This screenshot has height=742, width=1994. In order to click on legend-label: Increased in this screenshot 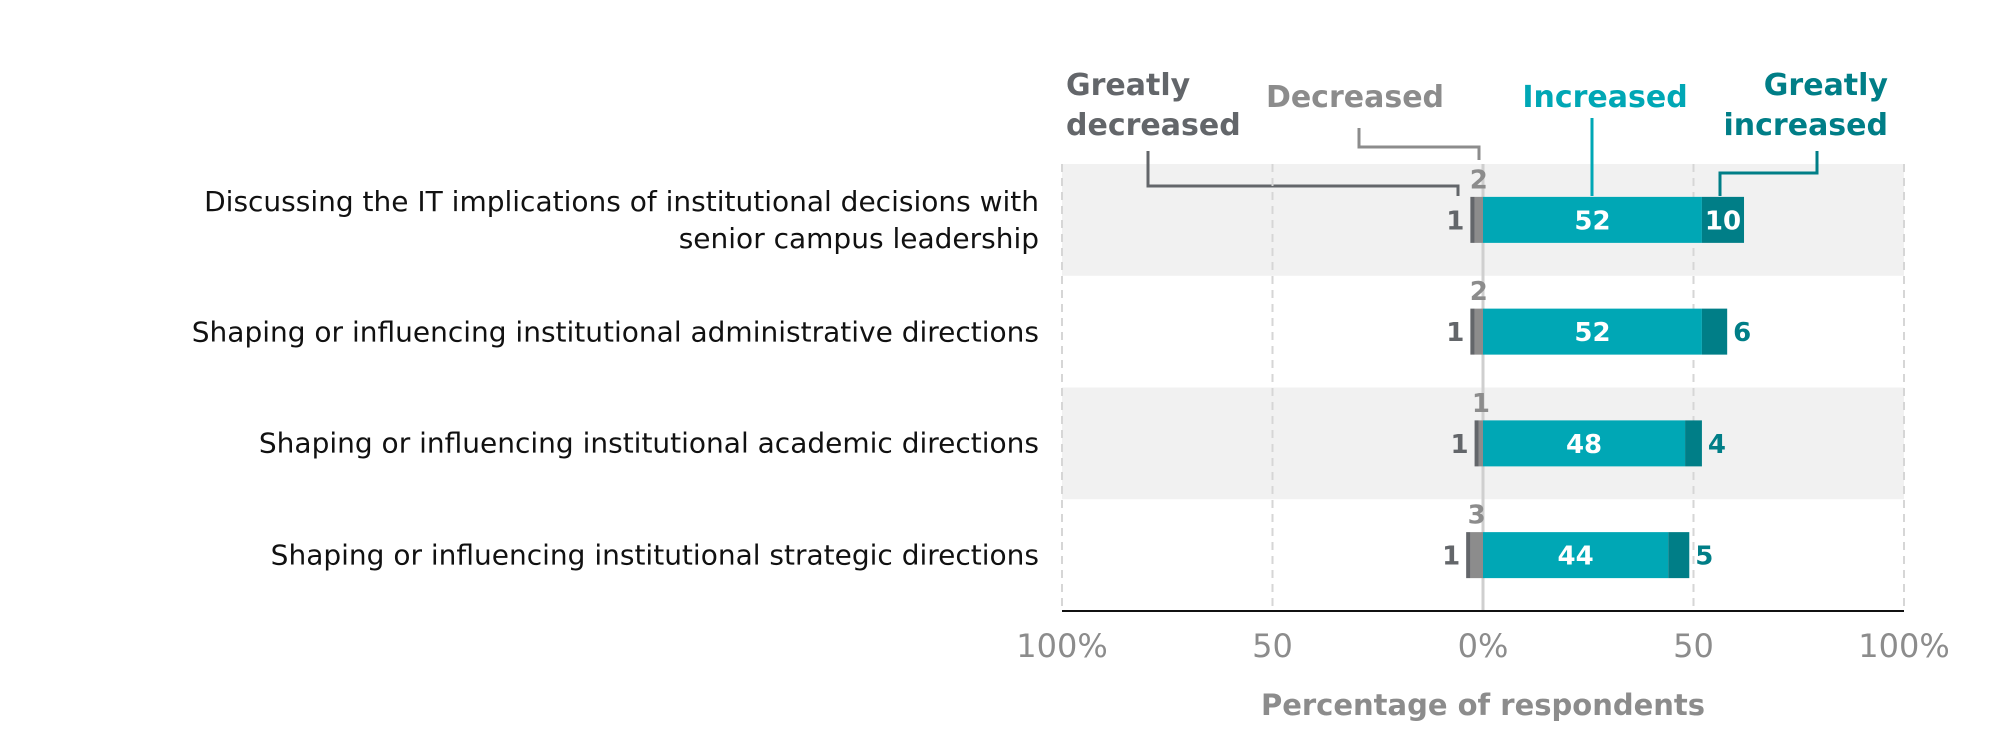, I will do `click(1605, 97)`.